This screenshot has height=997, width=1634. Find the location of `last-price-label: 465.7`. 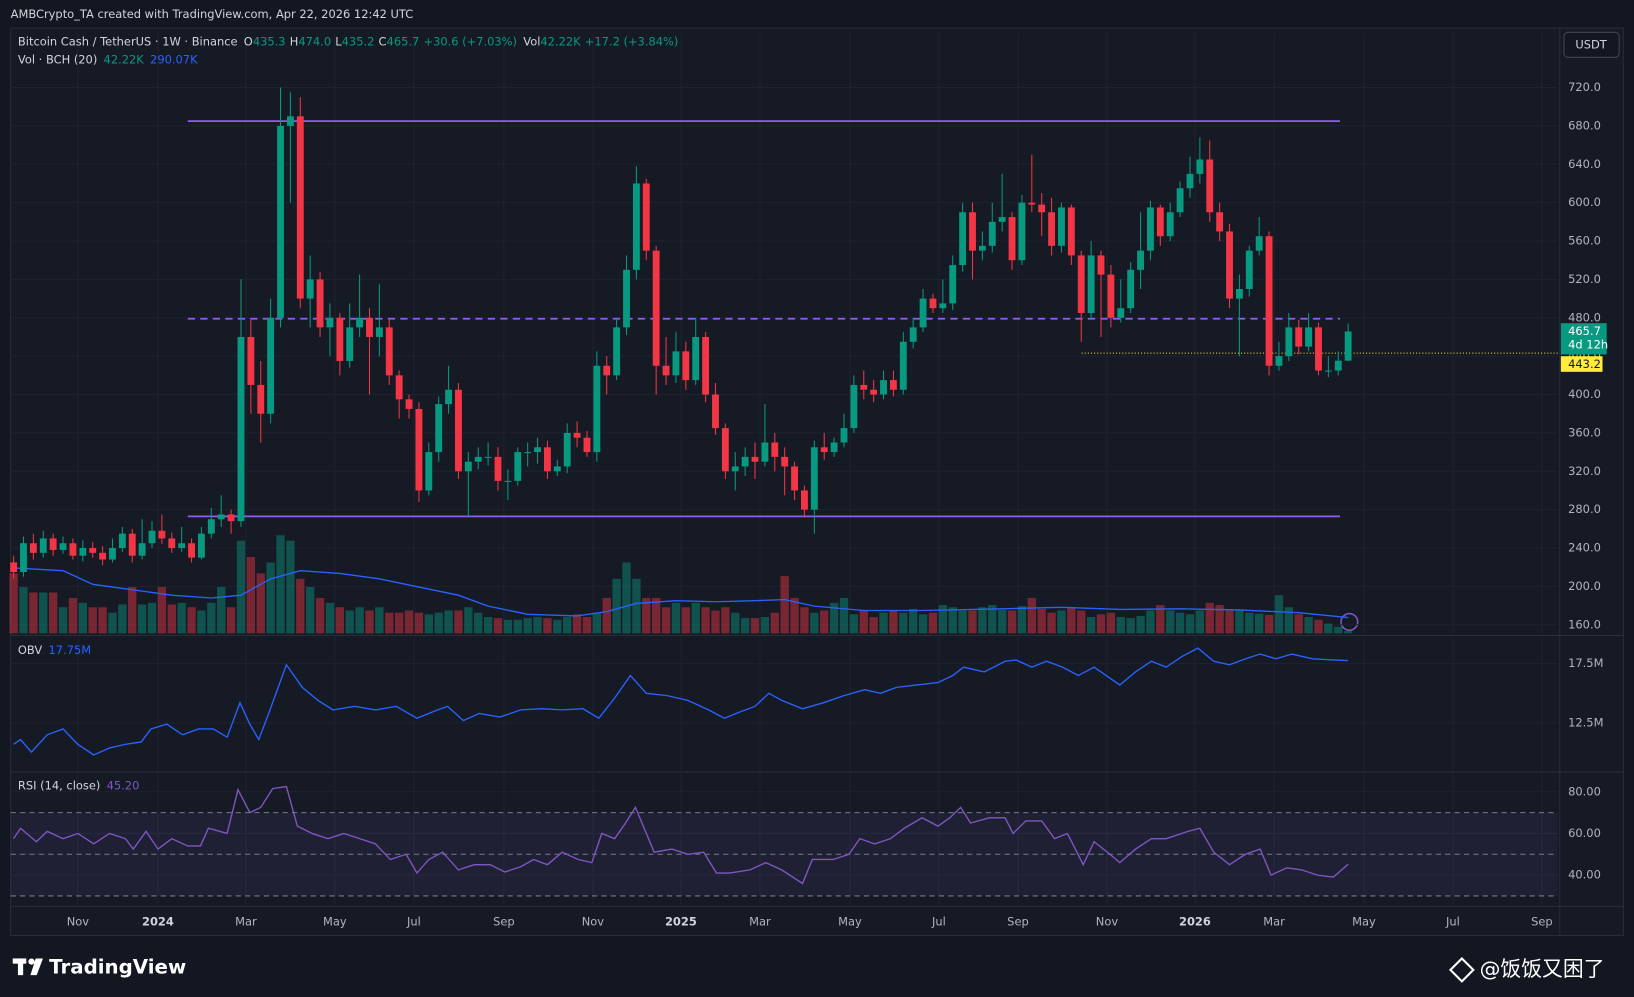

last-price-label: 465.7 is located at coordinates (1584, 331).